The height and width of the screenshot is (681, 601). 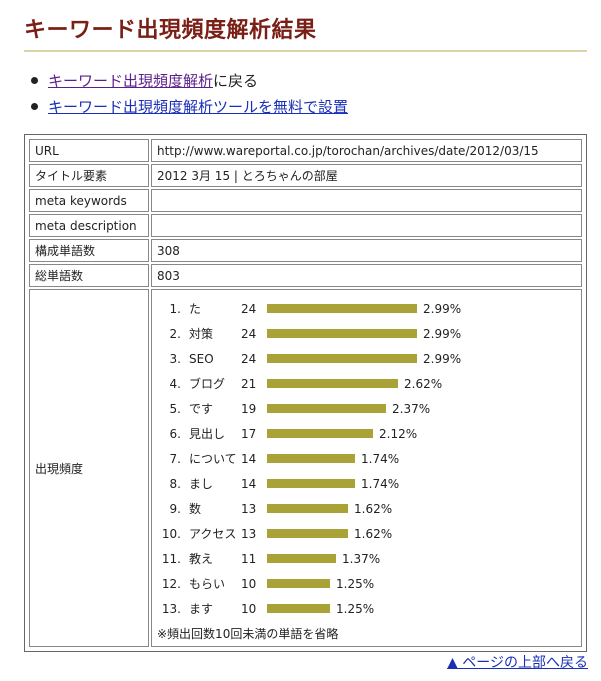 What do you see at coordinates (236, 81) in the screenshot?
I see `link-suffix: に戻る` at bounding box center [236, 81].